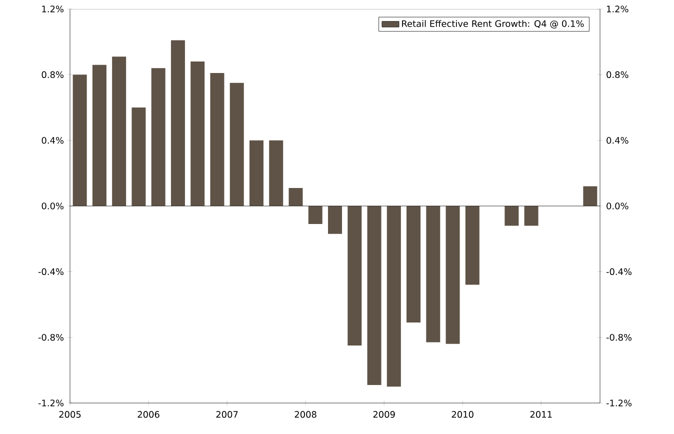 The height and width of the screenshot is (434, 674). Describe the element at coordinates (51, 272) in the screenshot. I see `y-tick-label: -0.4%` at that location.